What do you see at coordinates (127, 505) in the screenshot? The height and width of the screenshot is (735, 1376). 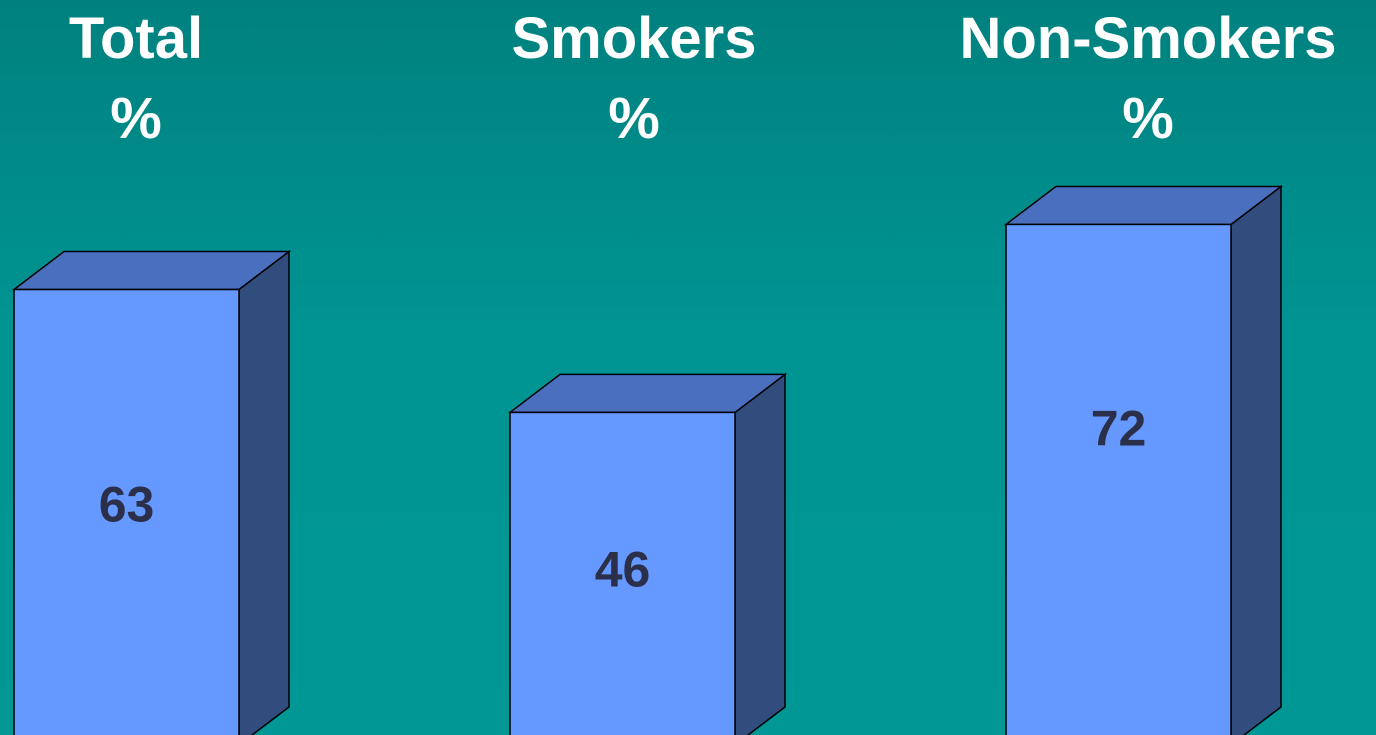 I see `data-label-total: 63` at bounding box center [127, 505].